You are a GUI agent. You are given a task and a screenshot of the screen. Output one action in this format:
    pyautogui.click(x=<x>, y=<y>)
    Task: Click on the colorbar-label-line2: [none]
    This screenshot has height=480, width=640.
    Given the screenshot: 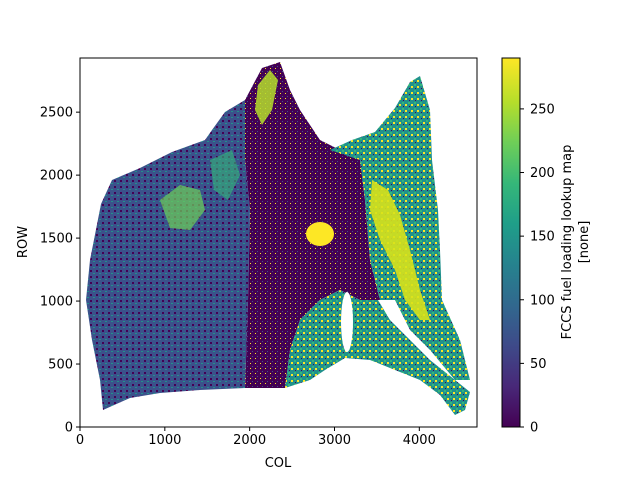 What is the action you would take?
    pyautogui.click(x=584, y=242)
    